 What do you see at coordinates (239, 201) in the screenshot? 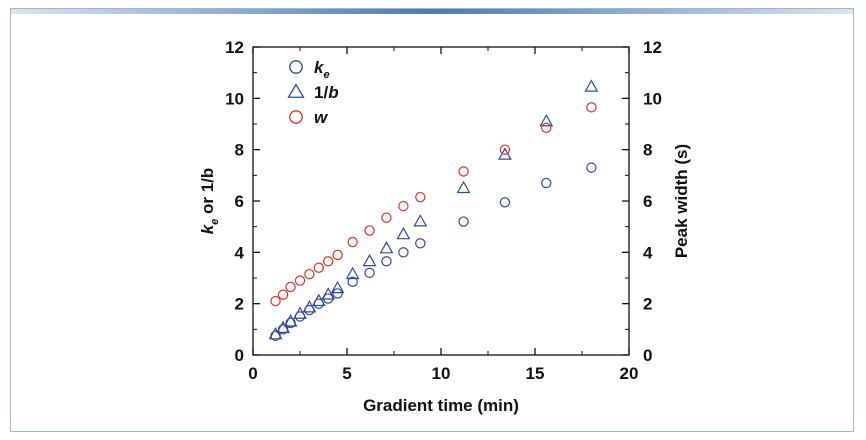
I see `y-left-tick-label: 6` at bounding box center [239, 201].